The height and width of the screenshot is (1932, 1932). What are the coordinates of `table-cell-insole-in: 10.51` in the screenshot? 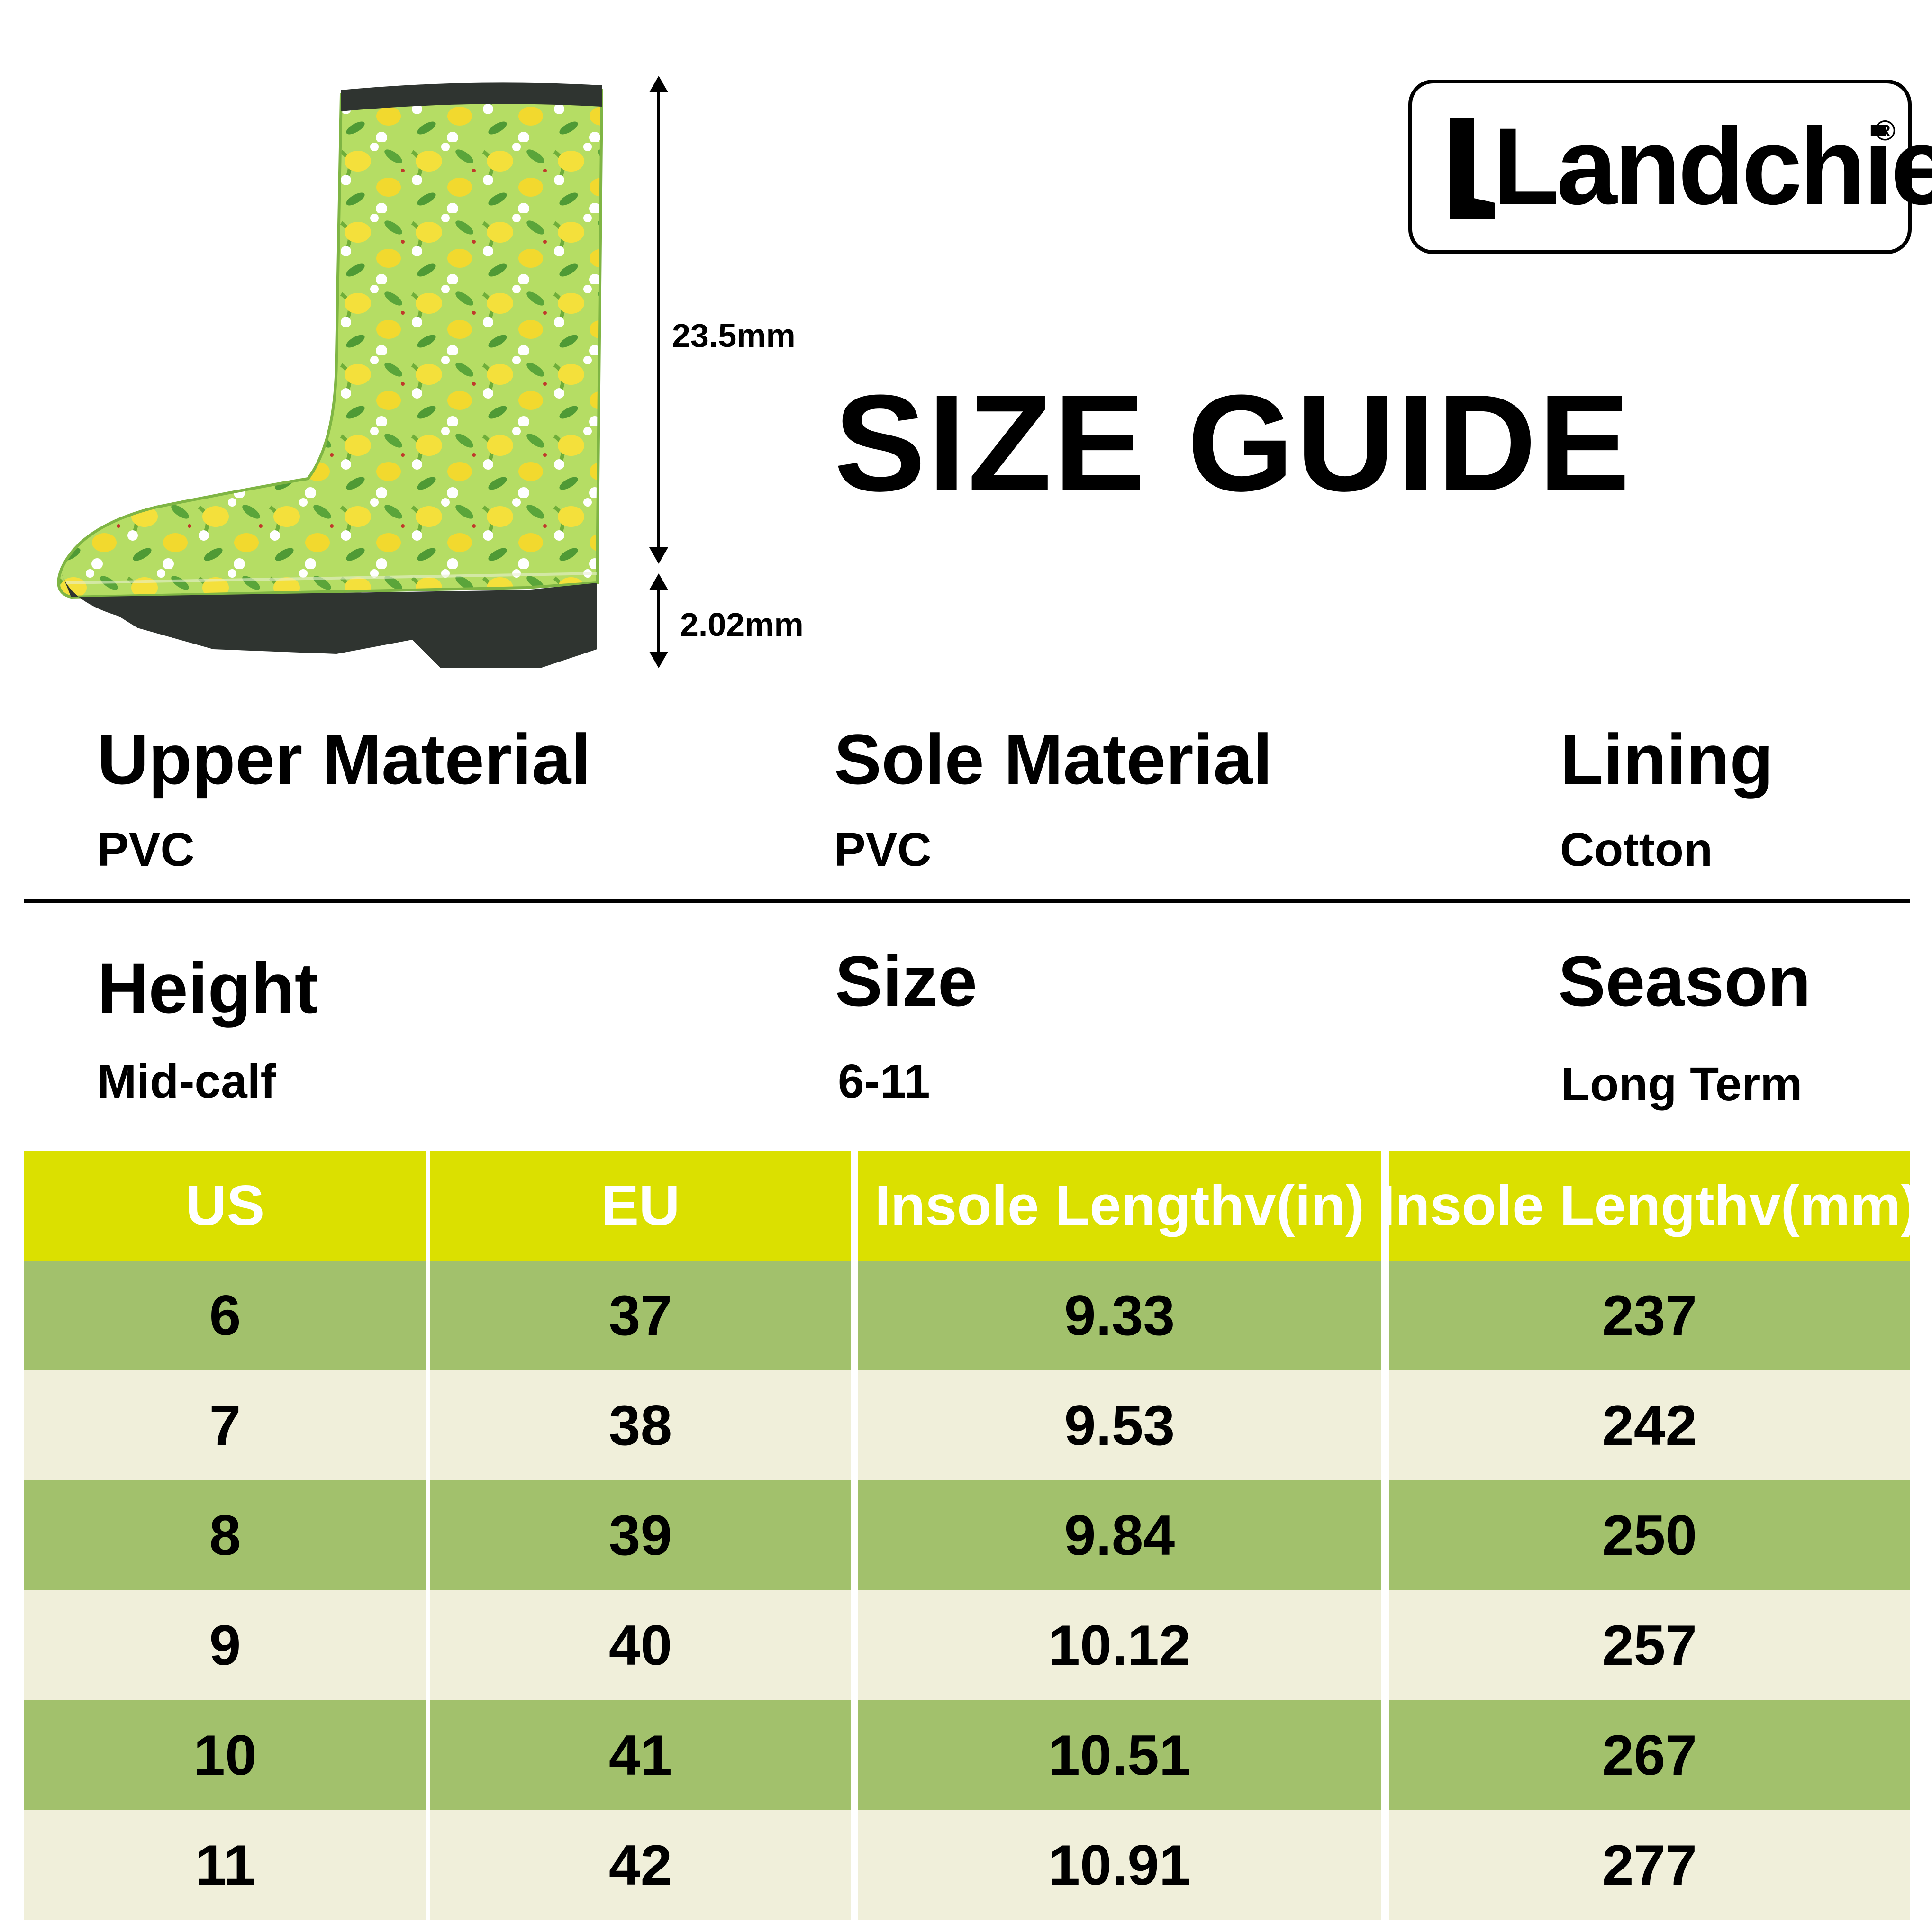 It's located at (1119, 1755).